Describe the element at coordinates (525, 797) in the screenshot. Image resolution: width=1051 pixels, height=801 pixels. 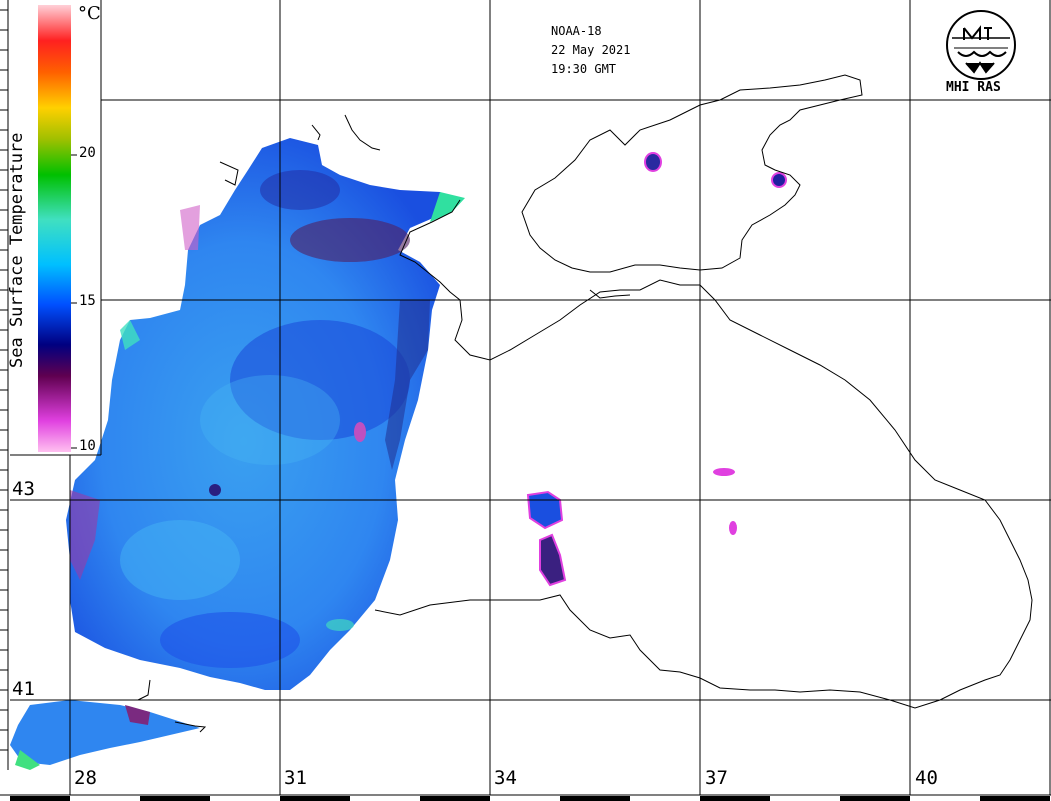
I see `bottom-scale` at that location.